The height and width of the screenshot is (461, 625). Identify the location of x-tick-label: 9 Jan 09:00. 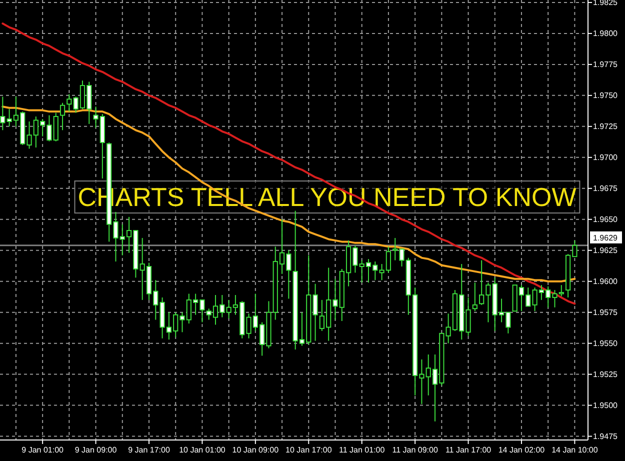
(96, 450).